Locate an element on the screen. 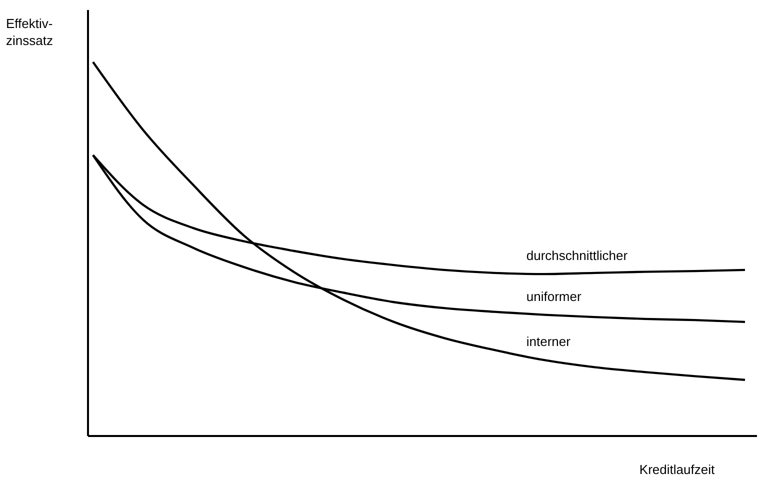 This screenshot has height=483, width=769. y-axis-title: Effektiv- zinssatz is located at coordinates (29, 32).